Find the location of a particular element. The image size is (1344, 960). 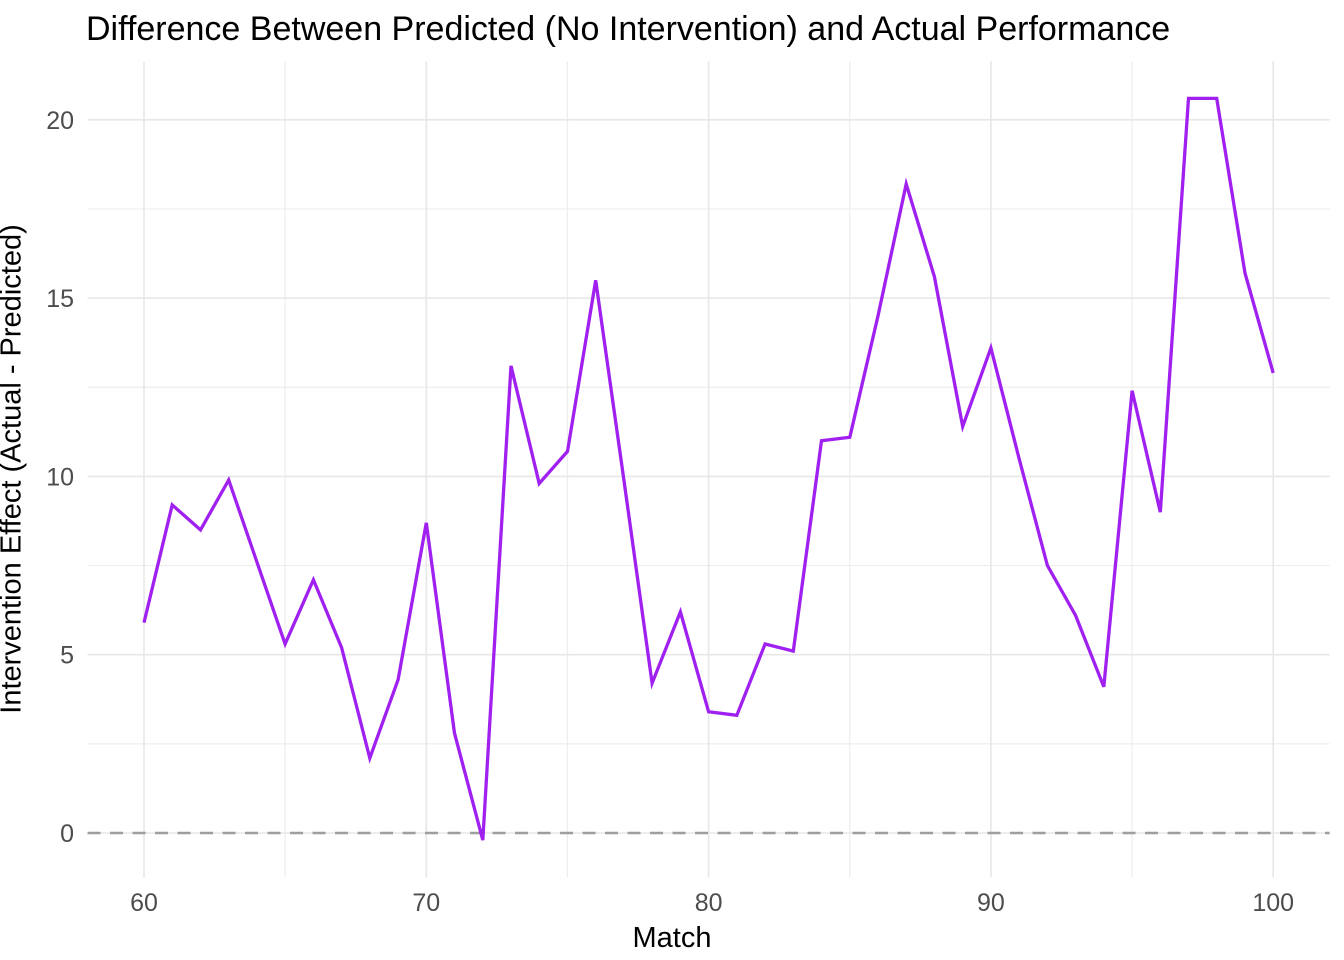

x-tick-label: 80 is located at coordinates (709, 903).